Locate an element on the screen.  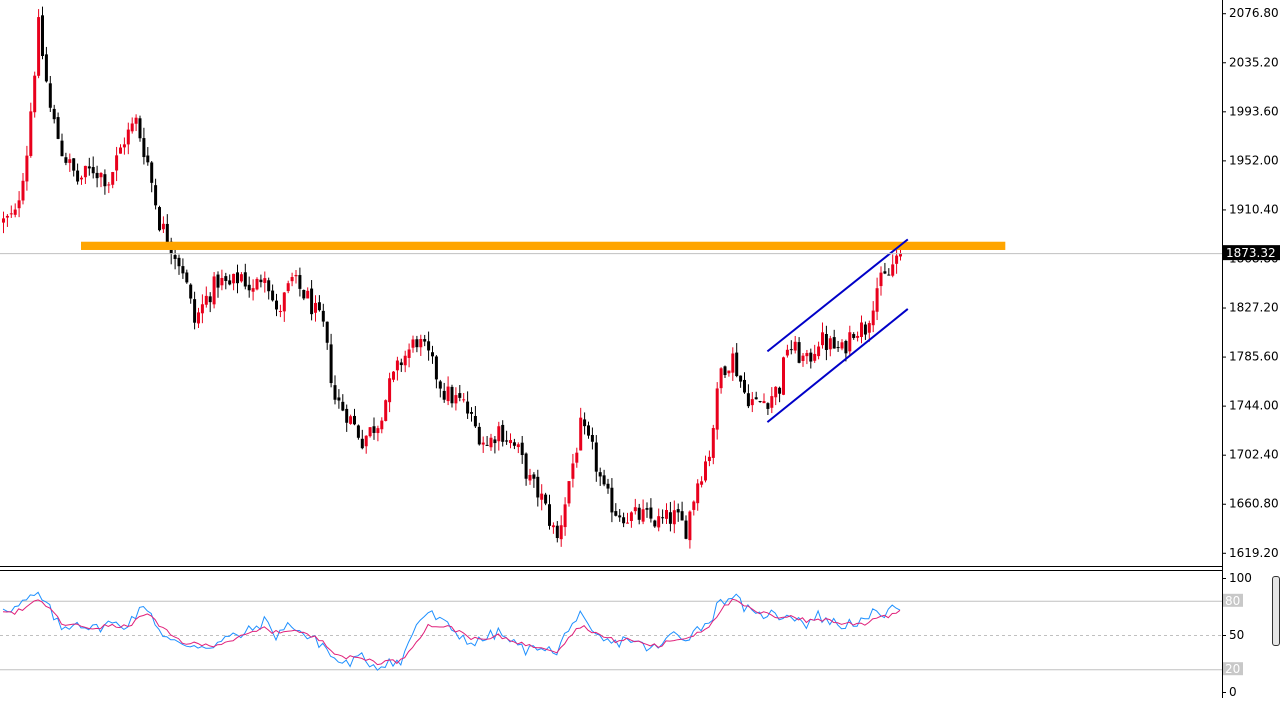
oscillator-axis: 100 80 50 20 0 is located at coordinates (1237, 635).